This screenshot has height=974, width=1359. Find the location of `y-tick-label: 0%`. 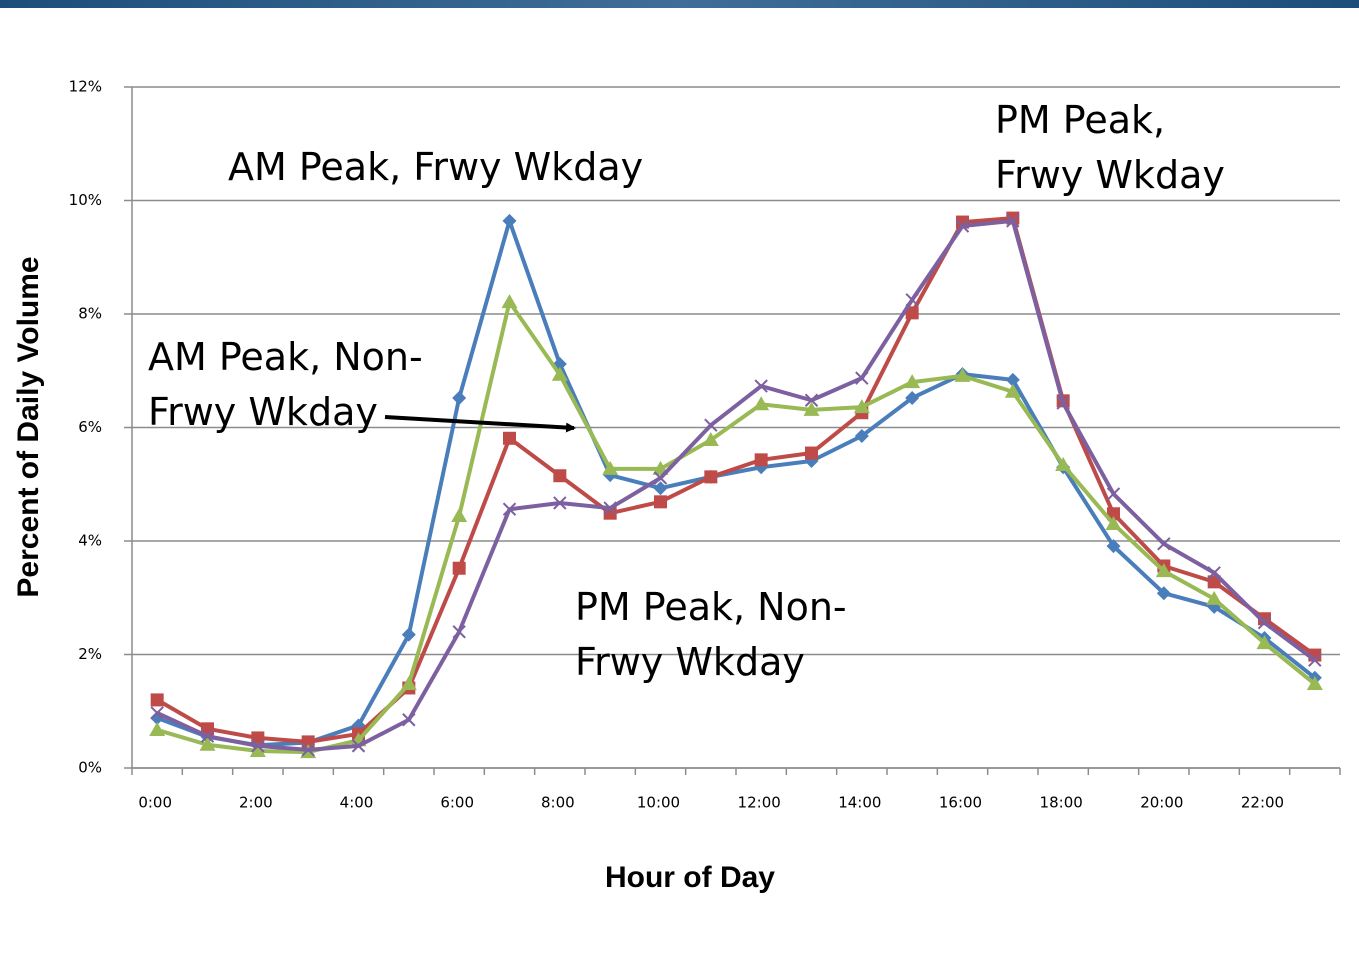

y-tick-label: 0% is located at coordinates (90, 768).